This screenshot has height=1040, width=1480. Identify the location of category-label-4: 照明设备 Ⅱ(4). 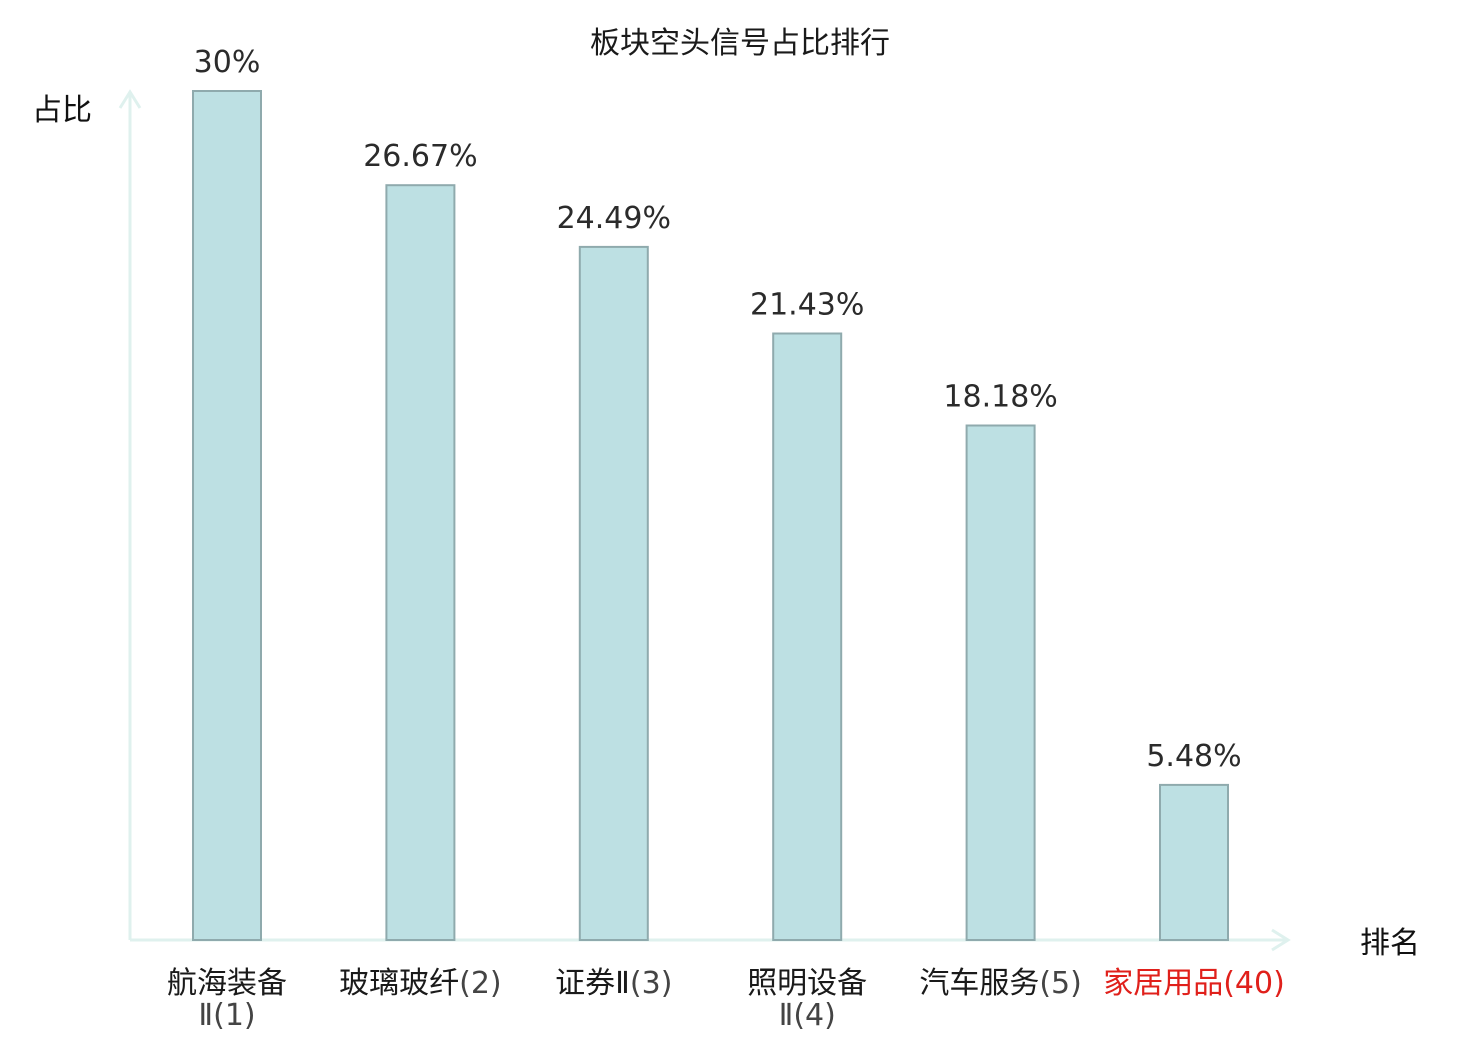
(807, 999).